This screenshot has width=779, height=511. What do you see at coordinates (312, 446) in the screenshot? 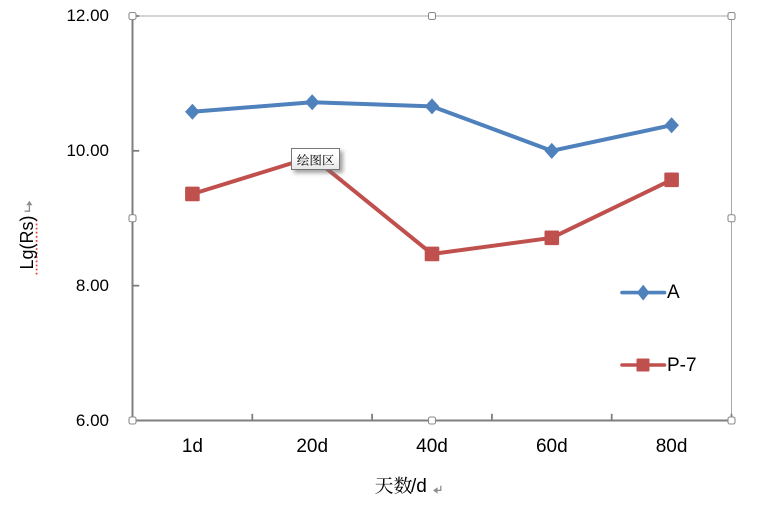
I see `x-axis-label: 20d` at bounding box center [312, 446].